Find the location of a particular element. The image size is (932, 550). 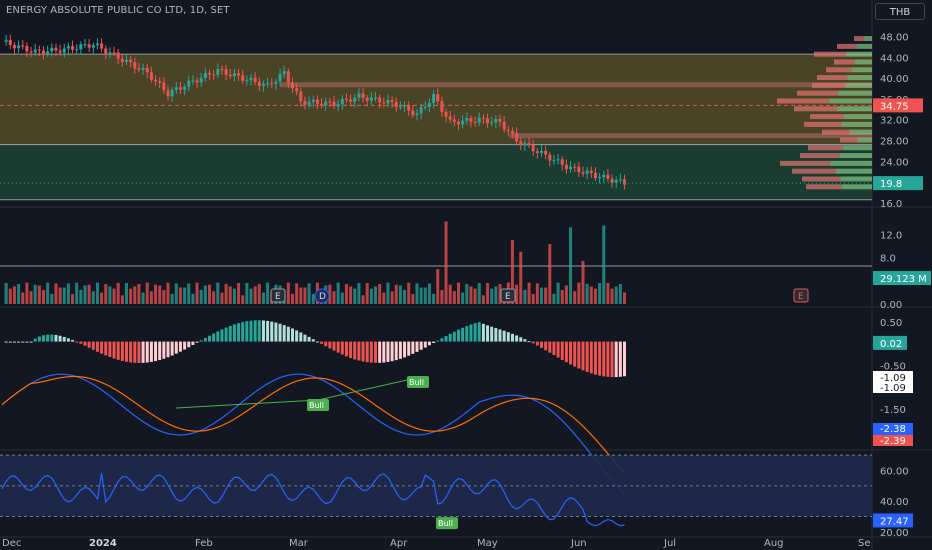

rsi-tick-label: 40.00 is located at coordinates (894, 502).